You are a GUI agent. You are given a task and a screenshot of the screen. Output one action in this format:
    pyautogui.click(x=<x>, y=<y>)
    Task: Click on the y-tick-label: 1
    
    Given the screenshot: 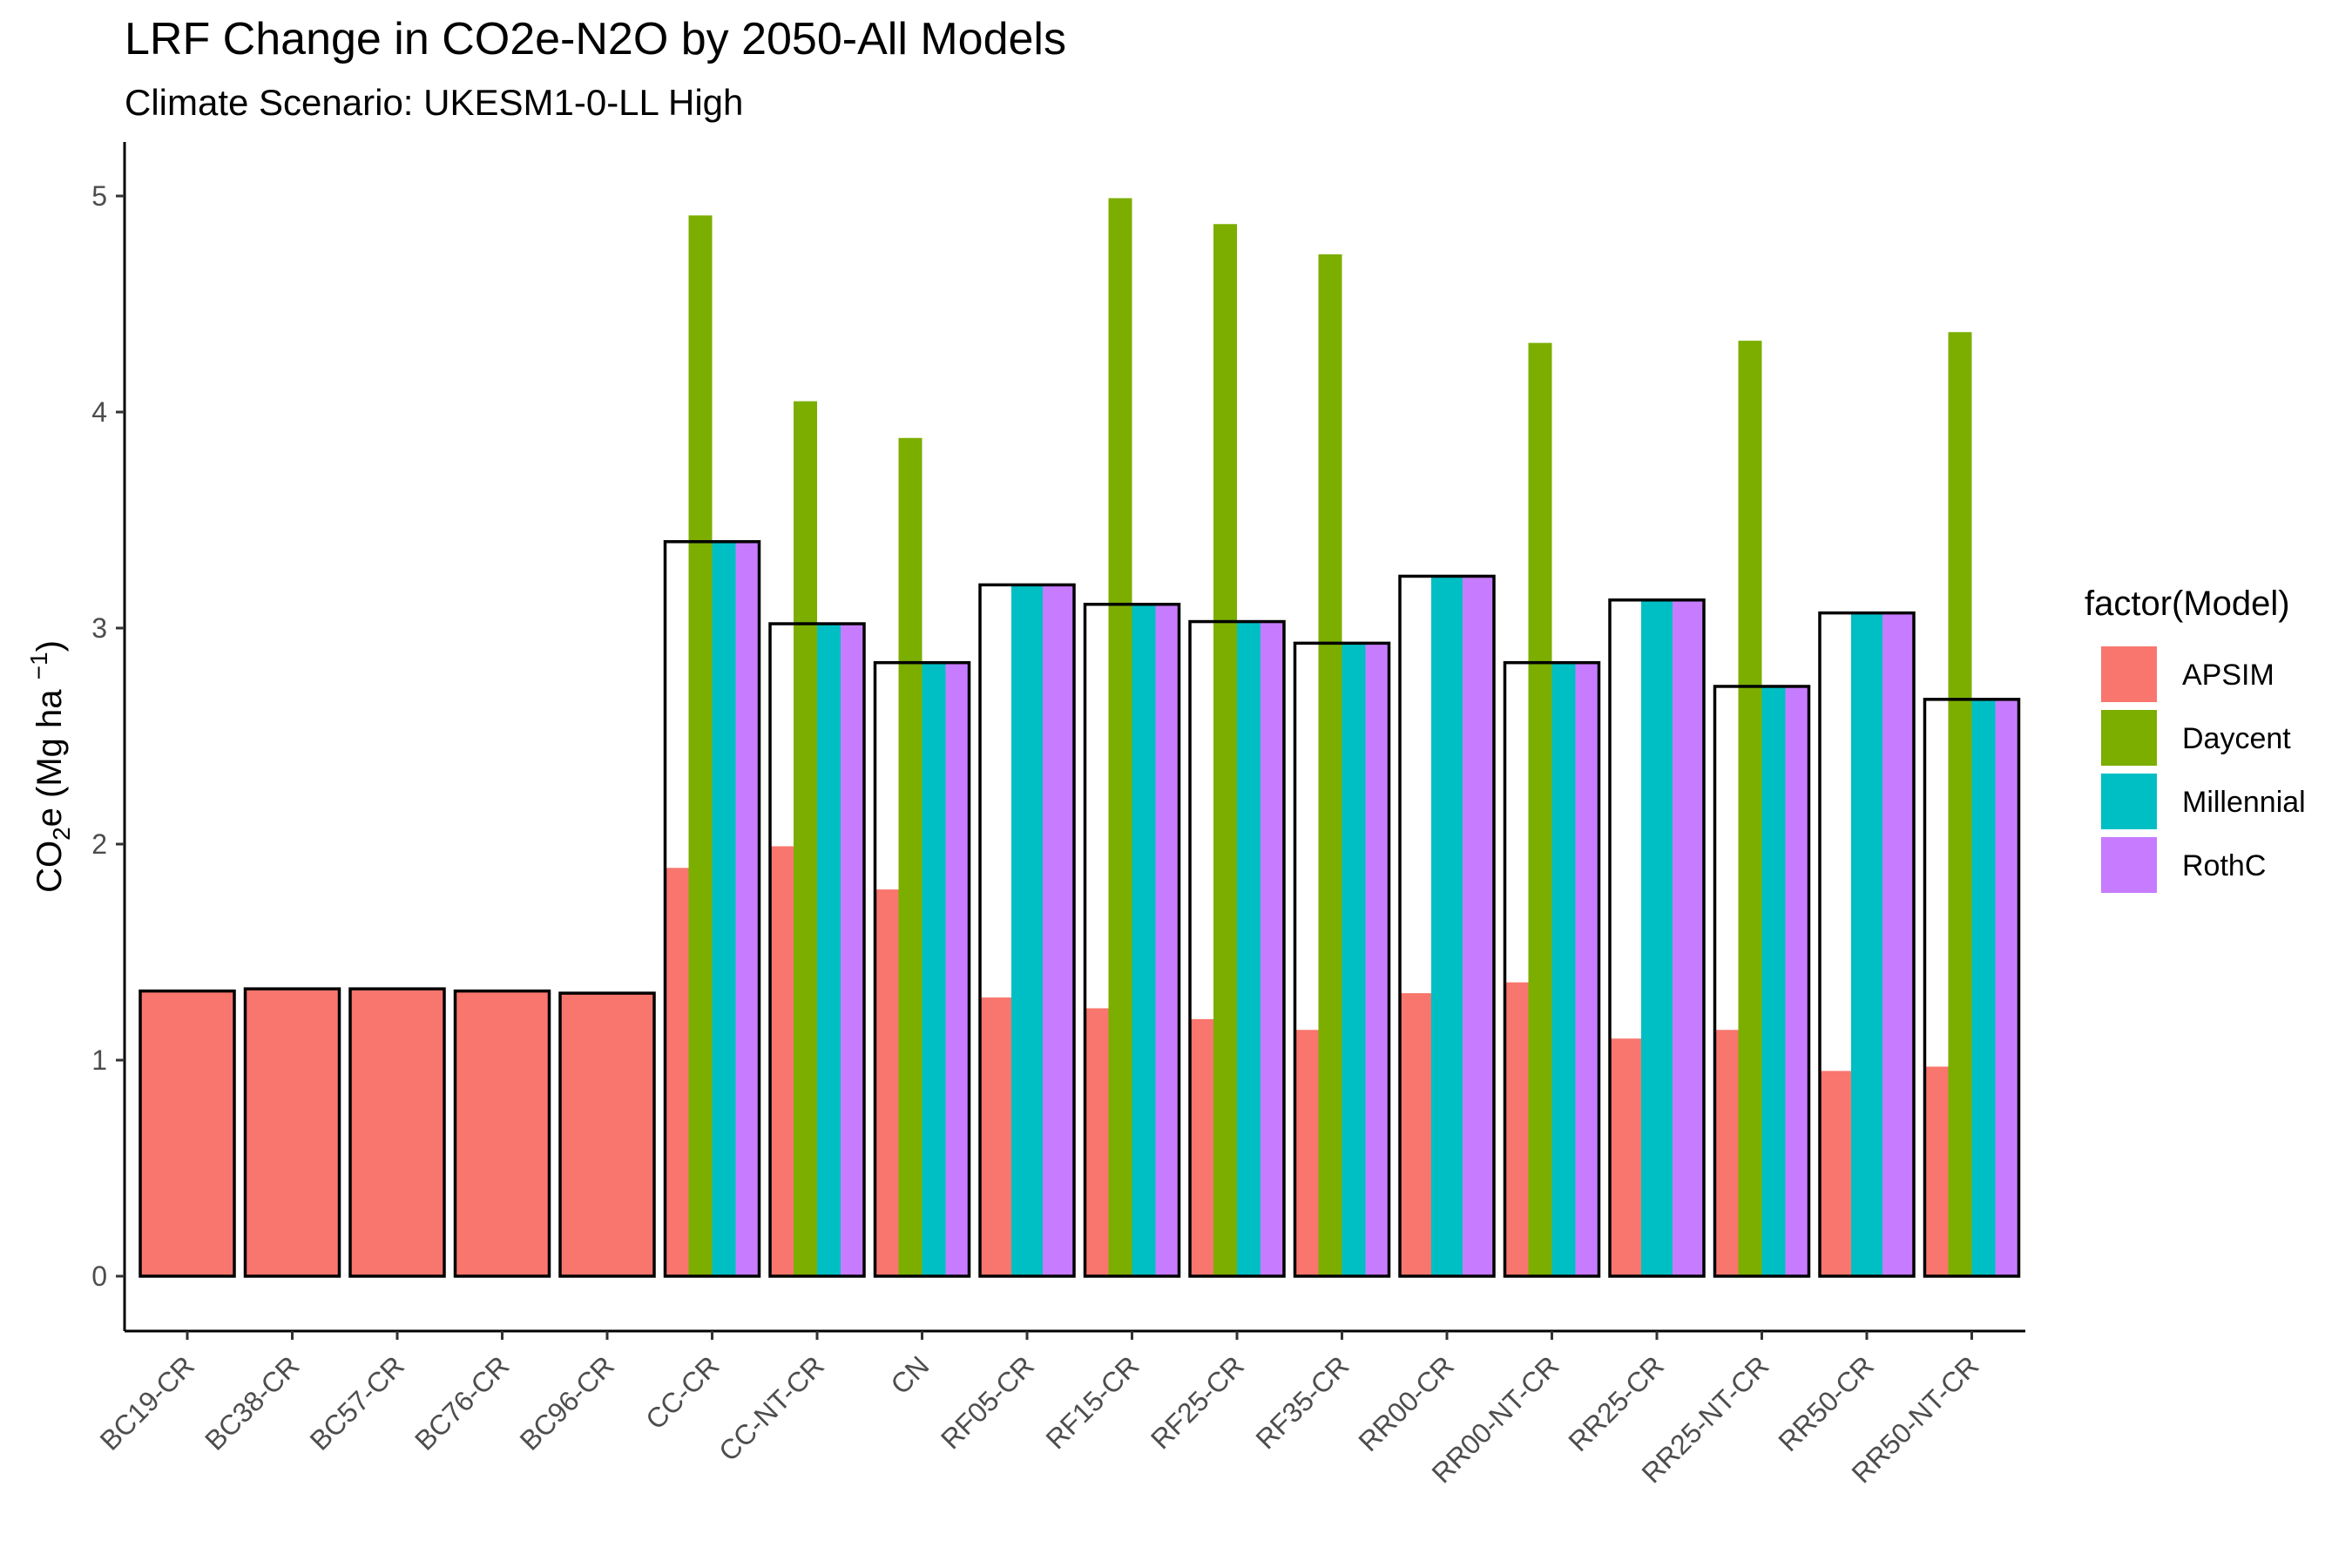 What is the action you would take?
    pyautogui.click(x=99, y=1060)
    